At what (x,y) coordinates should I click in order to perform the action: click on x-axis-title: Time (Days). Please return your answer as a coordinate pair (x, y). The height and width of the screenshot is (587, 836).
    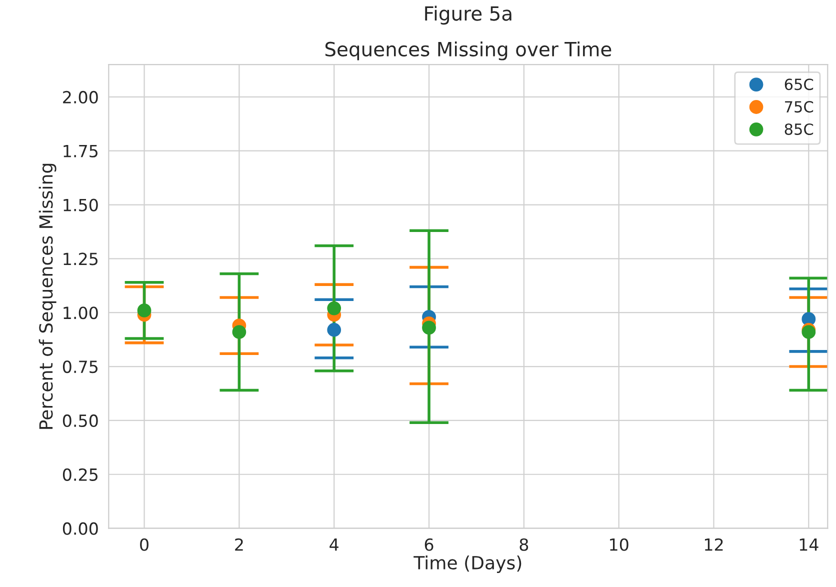
    Looking at the image, I should click on (468, 565).